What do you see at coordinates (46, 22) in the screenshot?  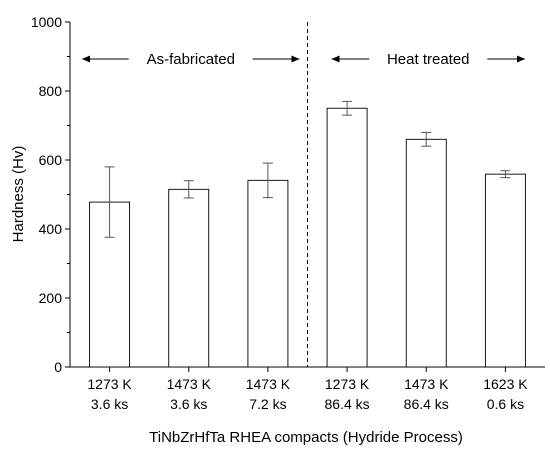 I see `y-tick-label: 1000` at bounding box center [46, 22].